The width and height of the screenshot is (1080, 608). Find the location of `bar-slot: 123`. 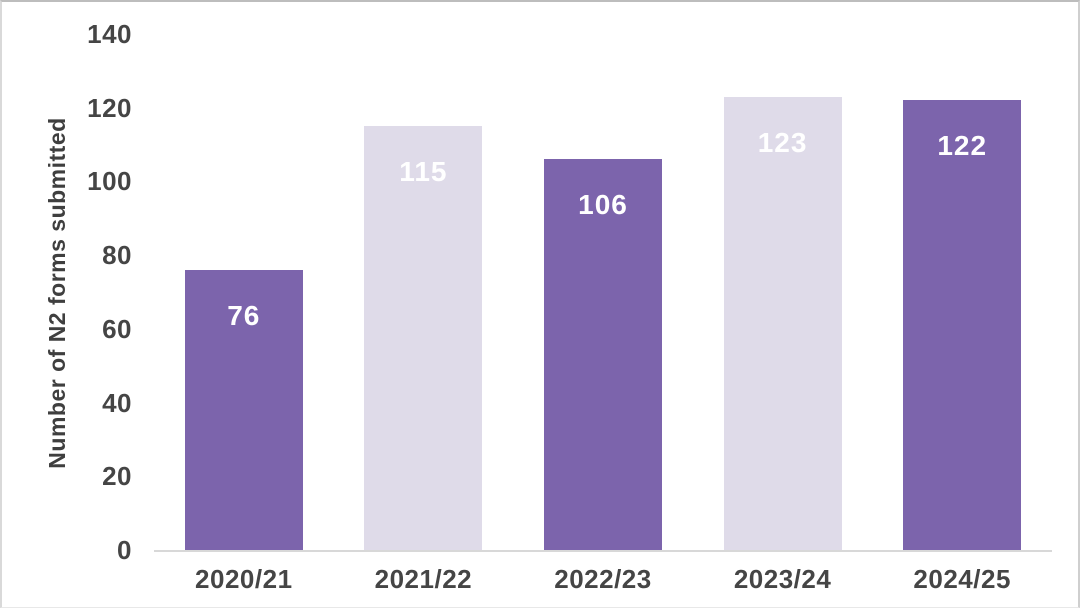

bar-slot: 123 is located at coordinates (783, 292).